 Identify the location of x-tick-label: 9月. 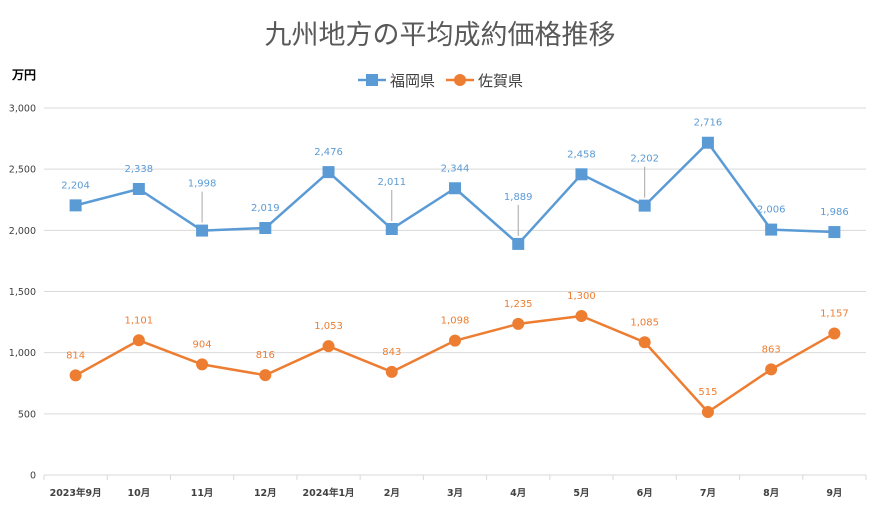
(834, 493).